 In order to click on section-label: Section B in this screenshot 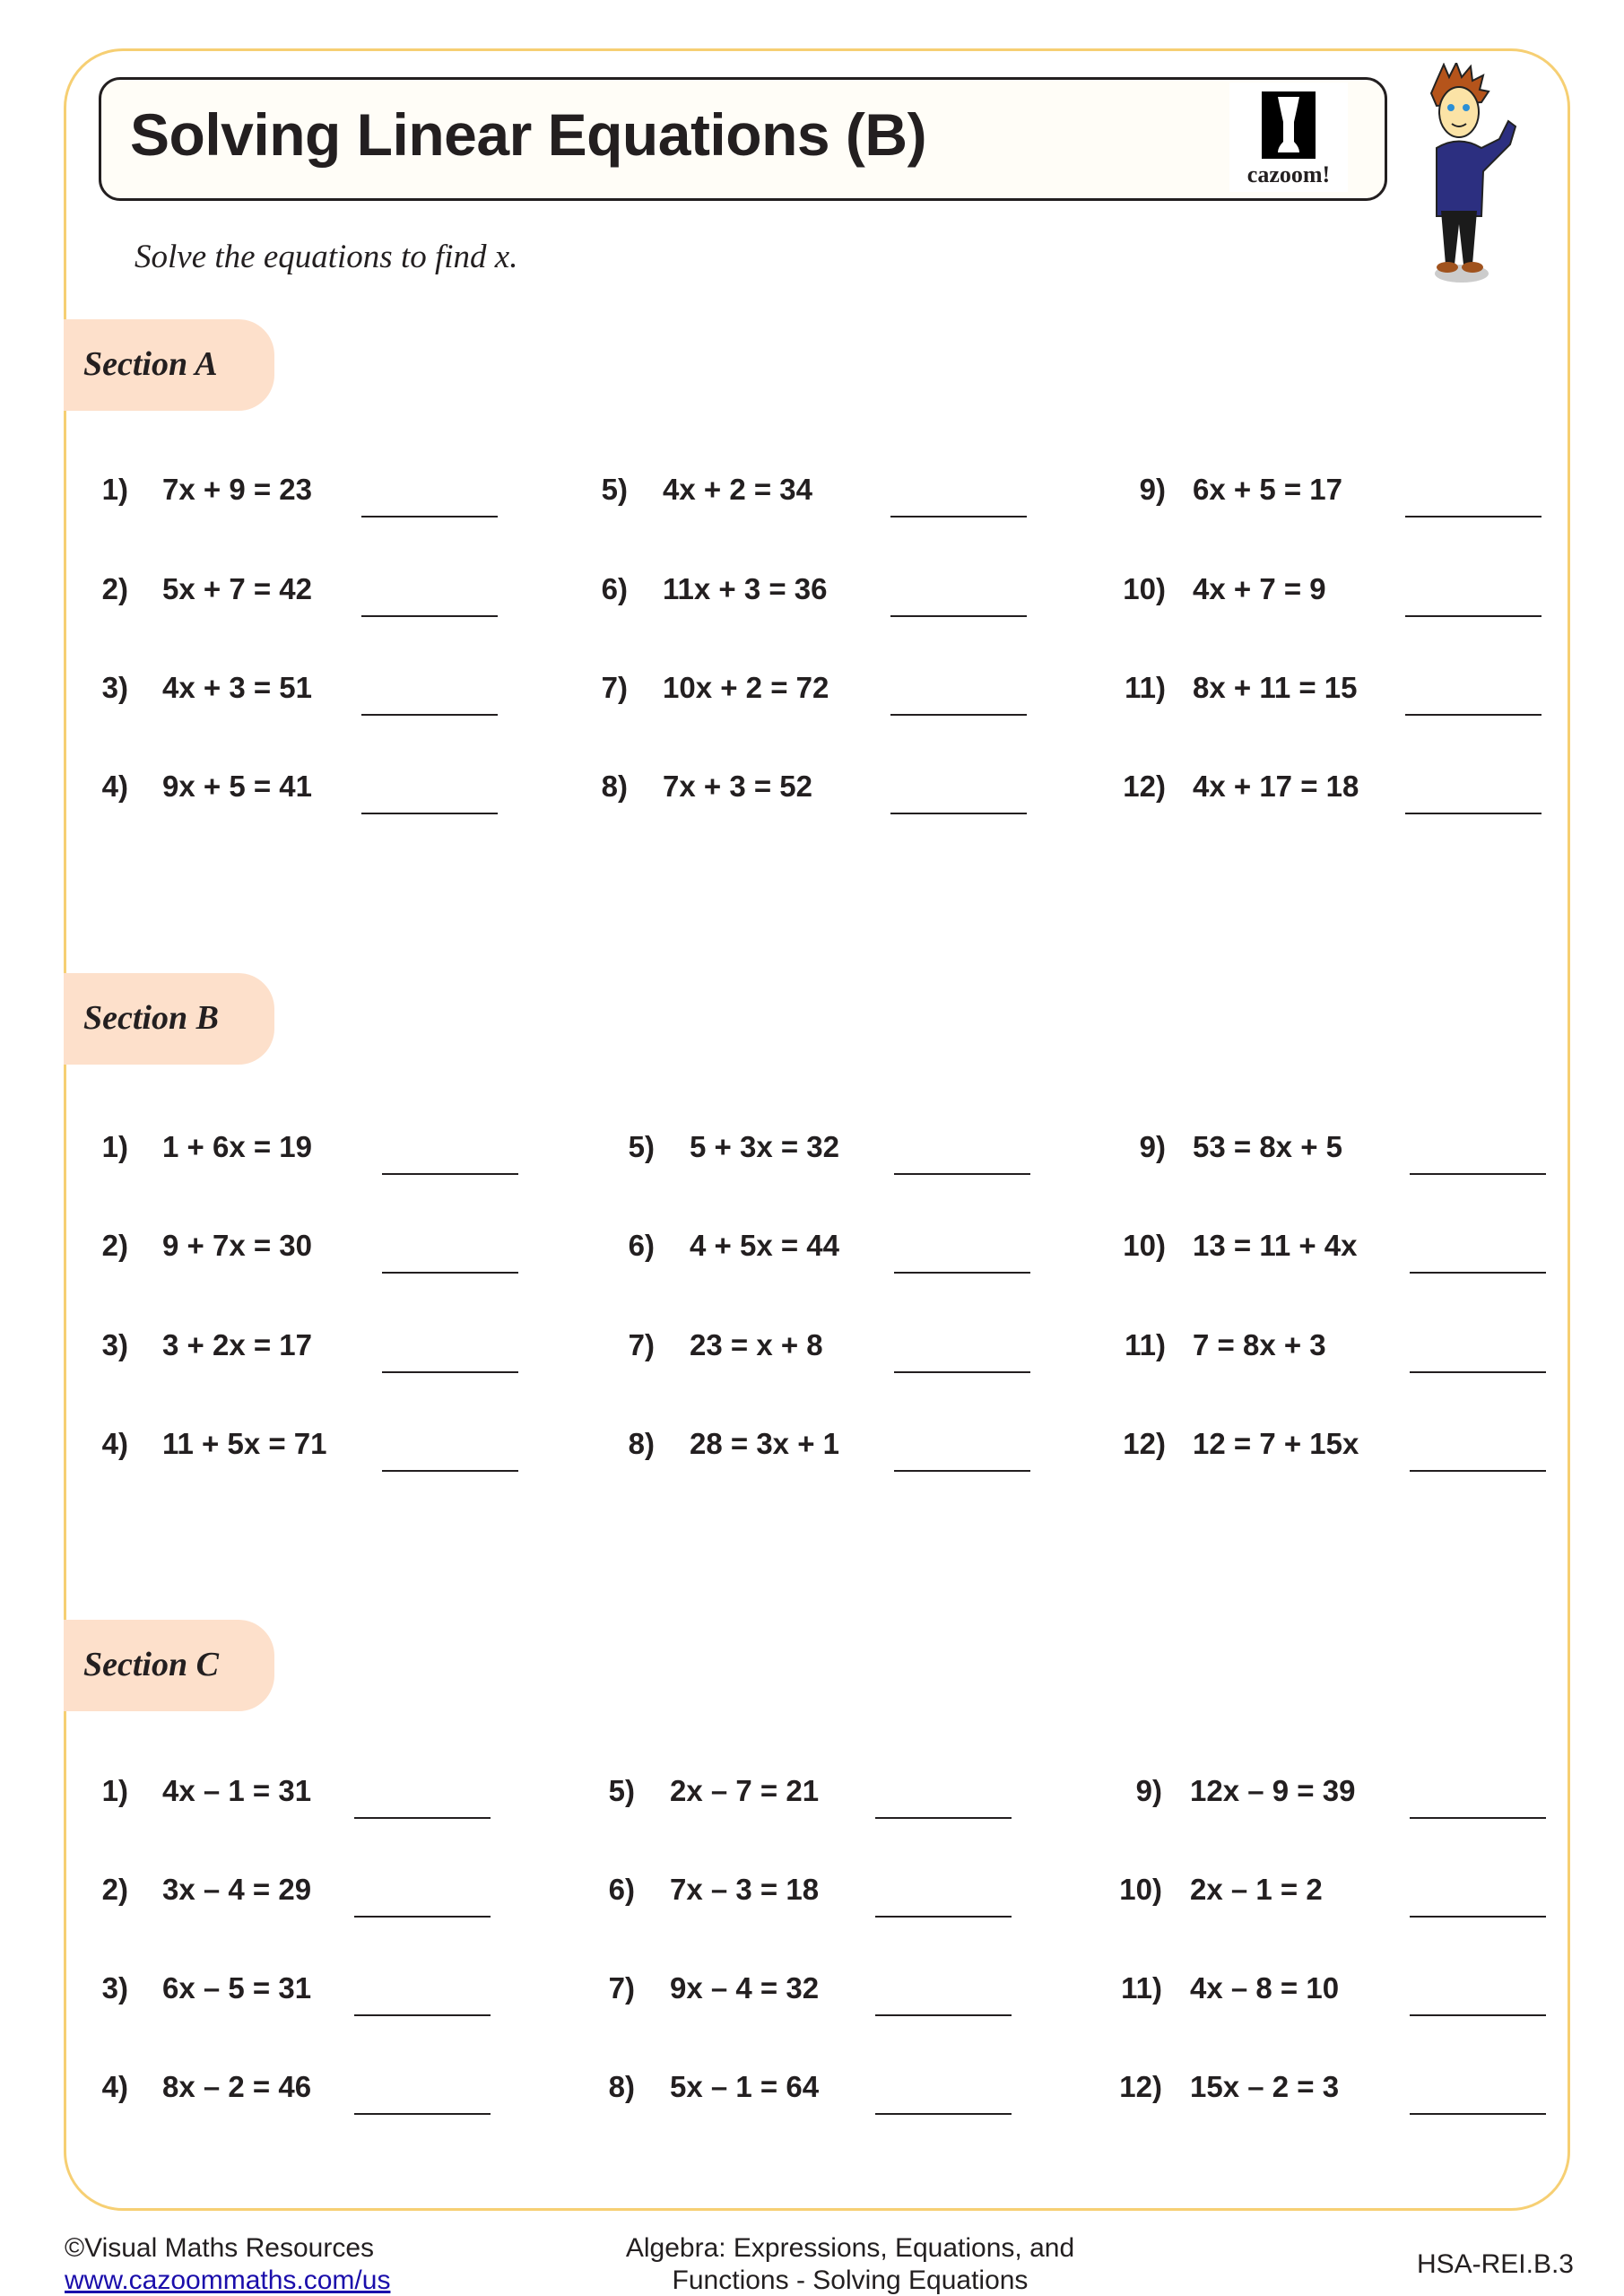, I will do `click(151, 1018)`.